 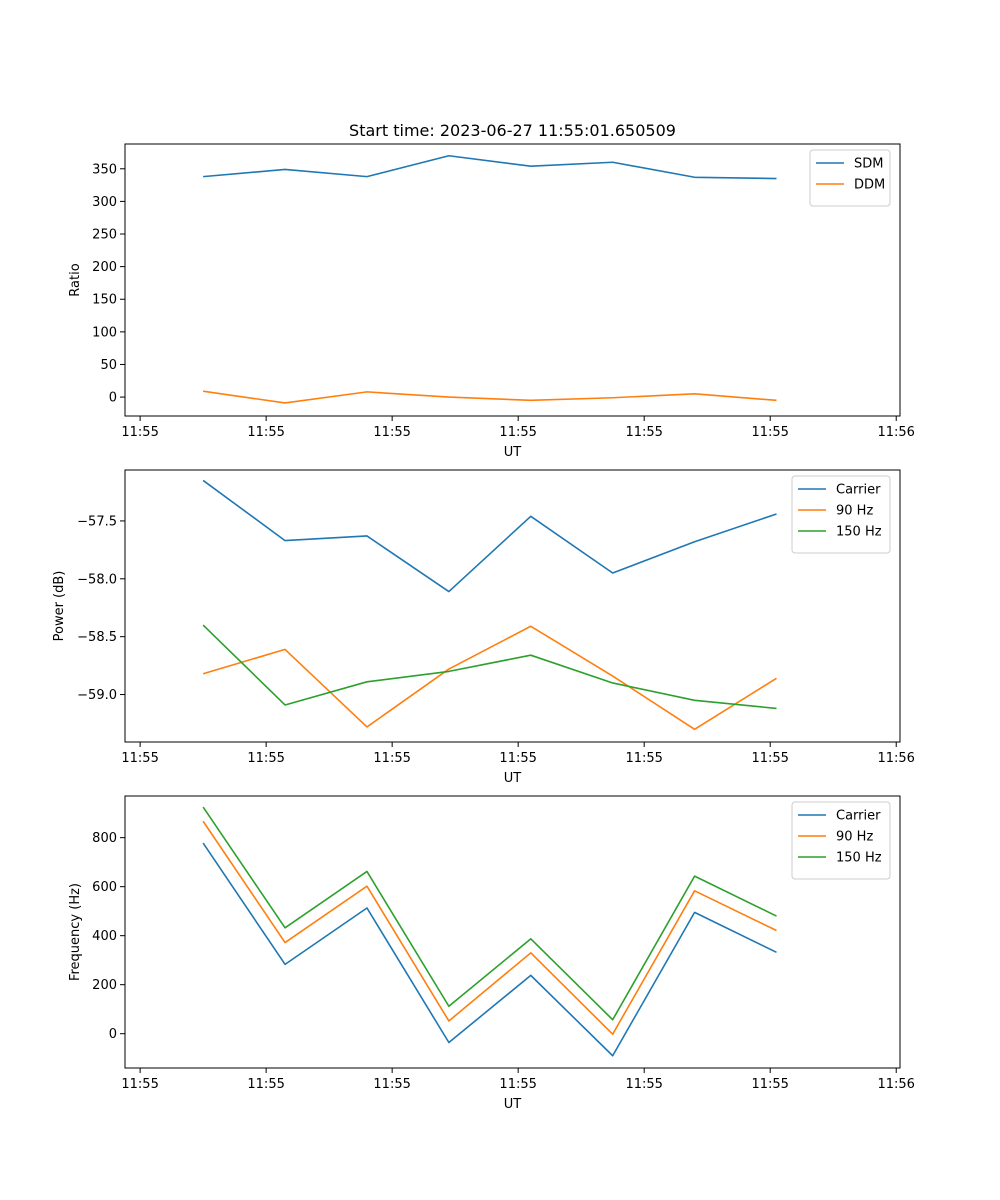 What do you see at coordinates (97, 637) in the screenshot?
I see `y-tick-label: −58.5` at bounding box center [97, 637].